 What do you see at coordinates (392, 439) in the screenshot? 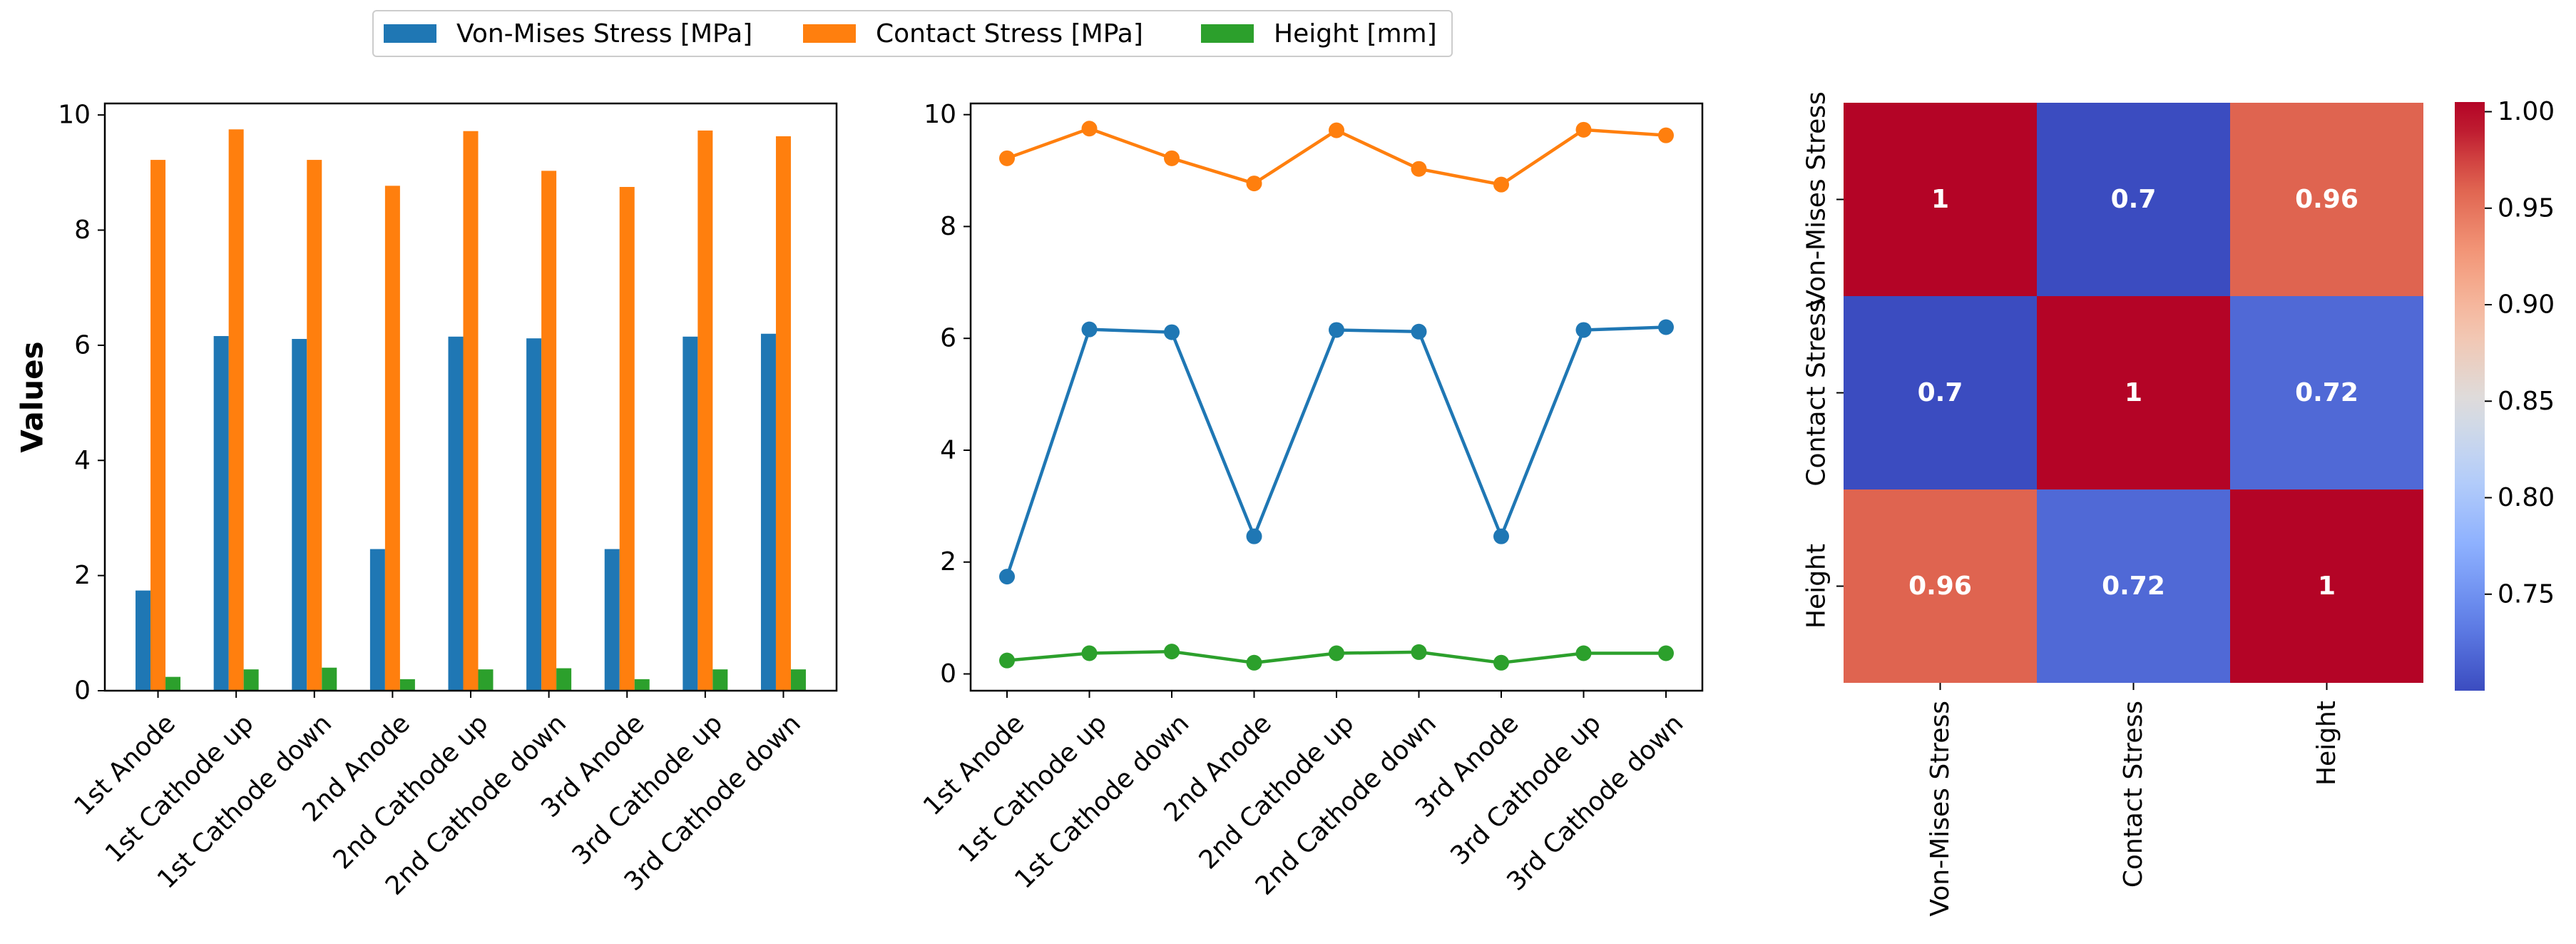
I see `bar-contact-stress-mpa-2nd-anode` at bounding box center [392, 439].